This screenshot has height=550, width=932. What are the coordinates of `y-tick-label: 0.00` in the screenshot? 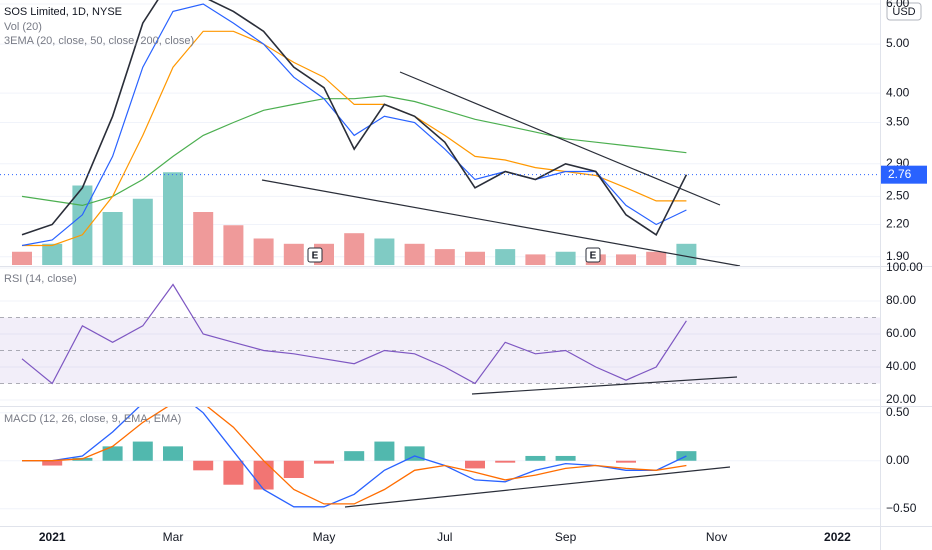 It's located at (898, 460).